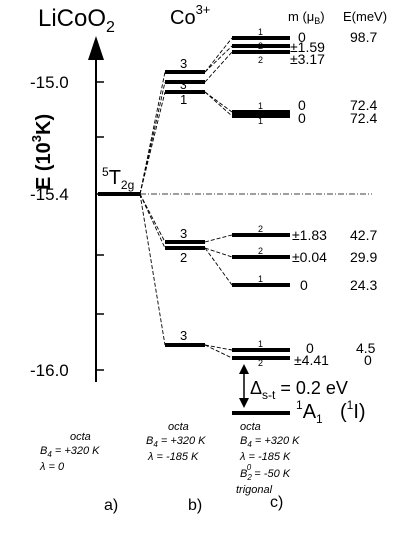 The height and width of the screenshot is (543, 420). What do you see at coordinates (306, 17) in the screenshot?
I see `m-column-header: m (μB)` at bounding box center [306, 17].